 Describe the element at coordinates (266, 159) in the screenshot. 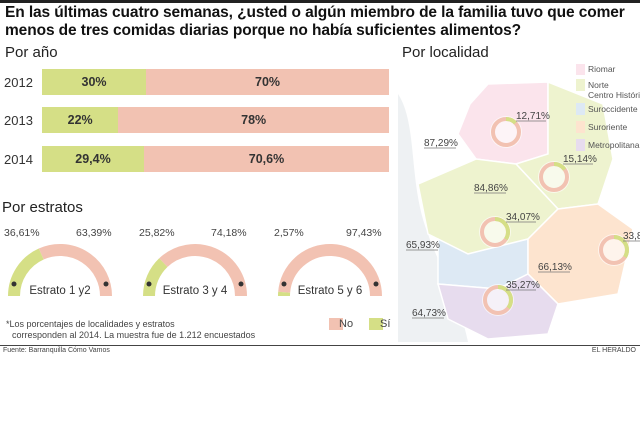

I see `bar-no: 70,6%` at that location.